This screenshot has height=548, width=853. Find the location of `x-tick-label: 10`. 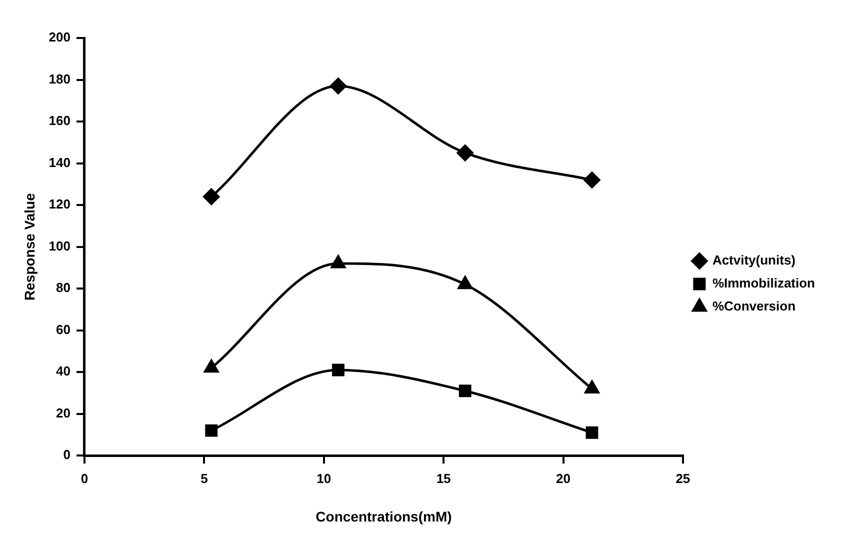

x-tick-label: 10 is located at coordinates (324, 478).